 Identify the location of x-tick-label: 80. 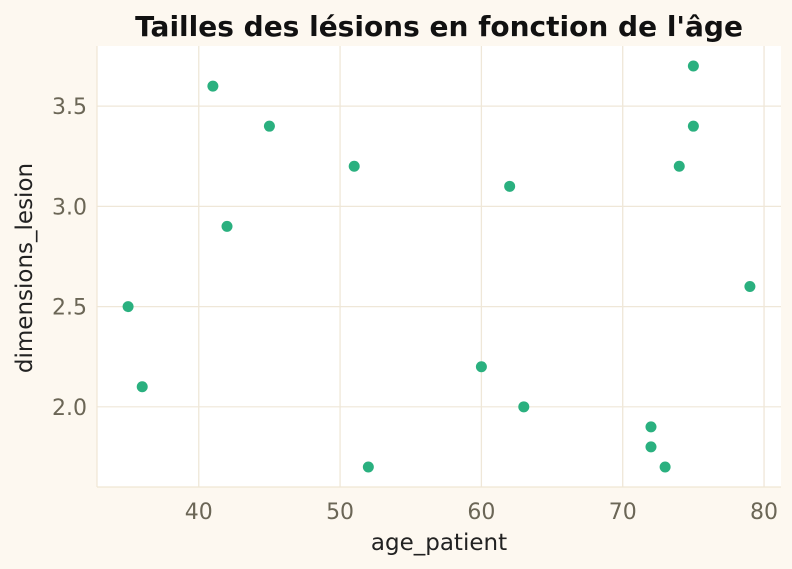
(764, 512).